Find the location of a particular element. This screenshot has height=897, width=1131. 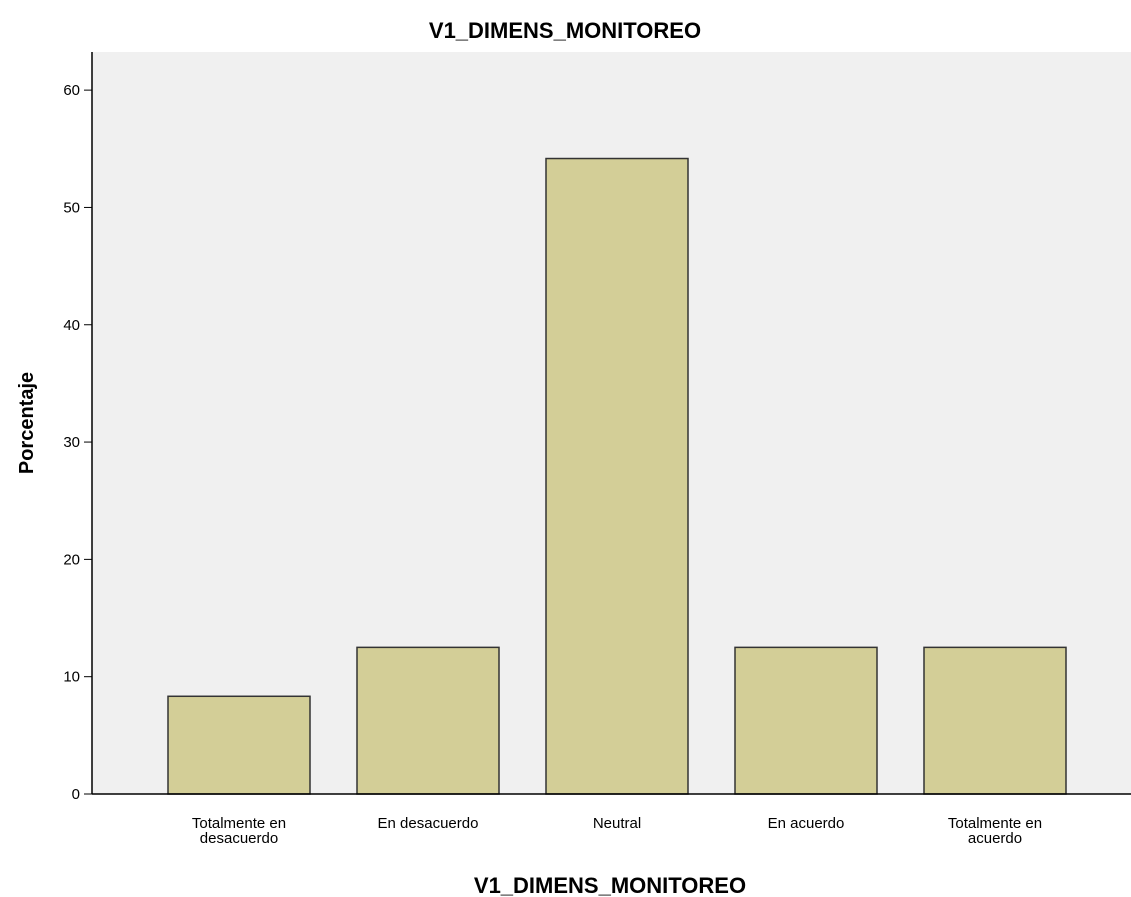

x-axis-title: V1_DIMENS_MONITOREO is located at coordinates (610, 885).